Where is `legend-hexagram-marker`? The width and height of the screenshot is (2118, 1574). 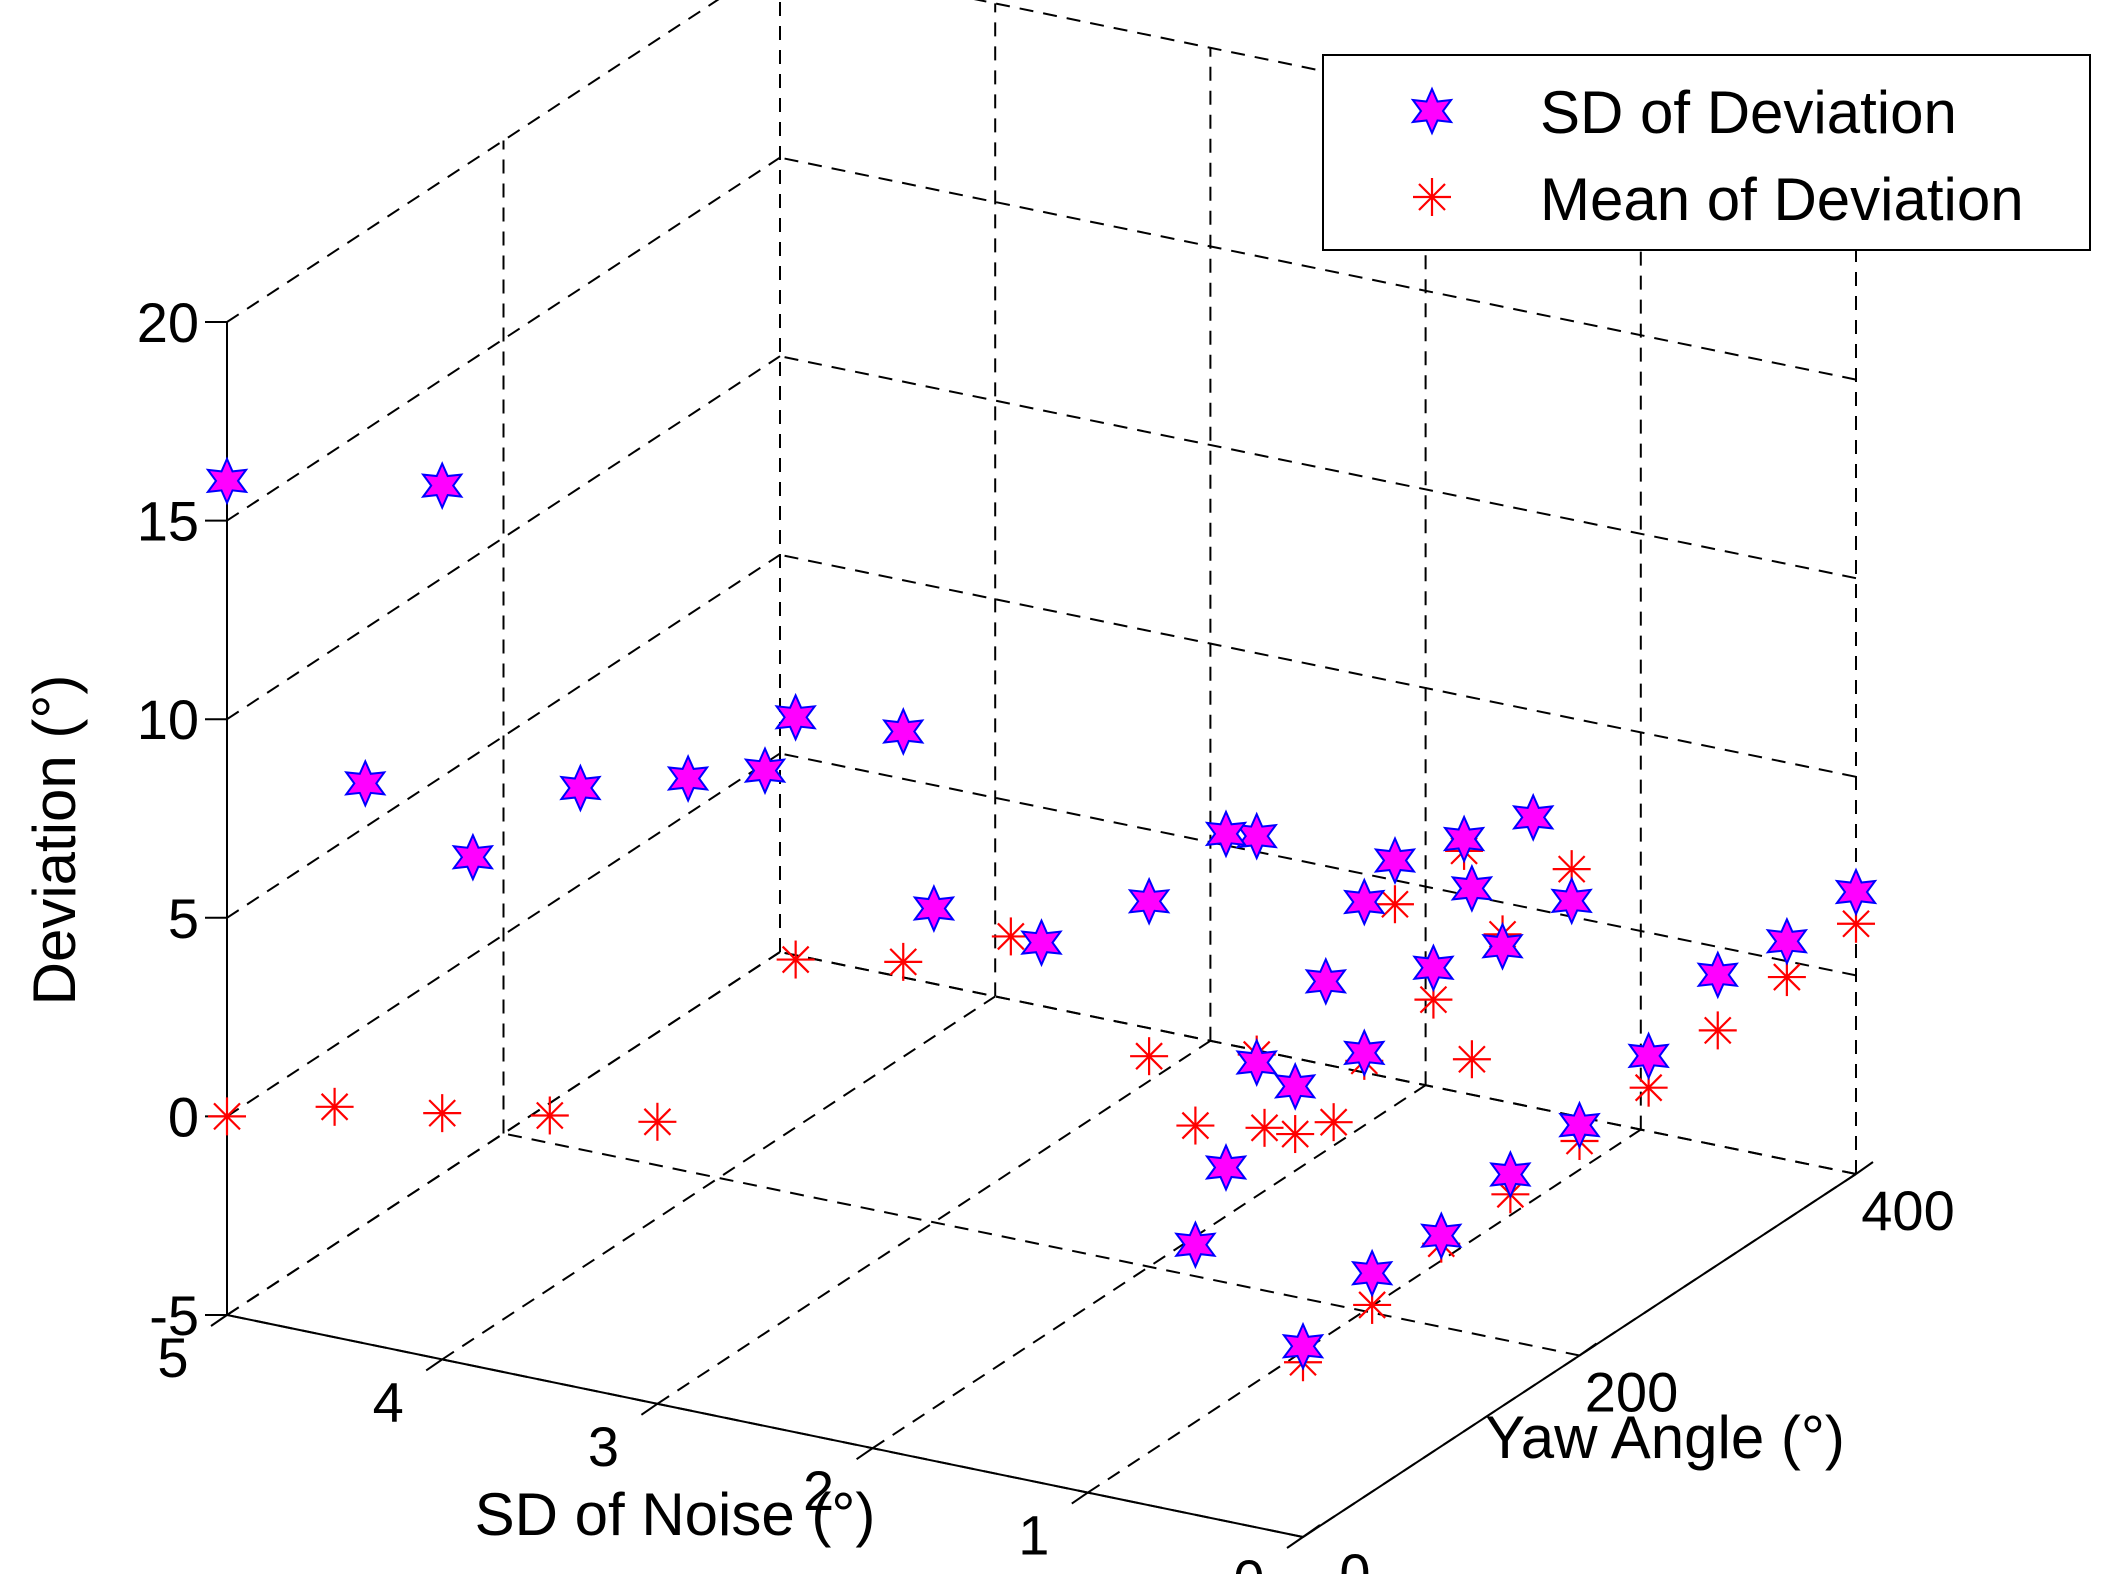 legend-hexagram-marker is located at coordinates (1432, 111).